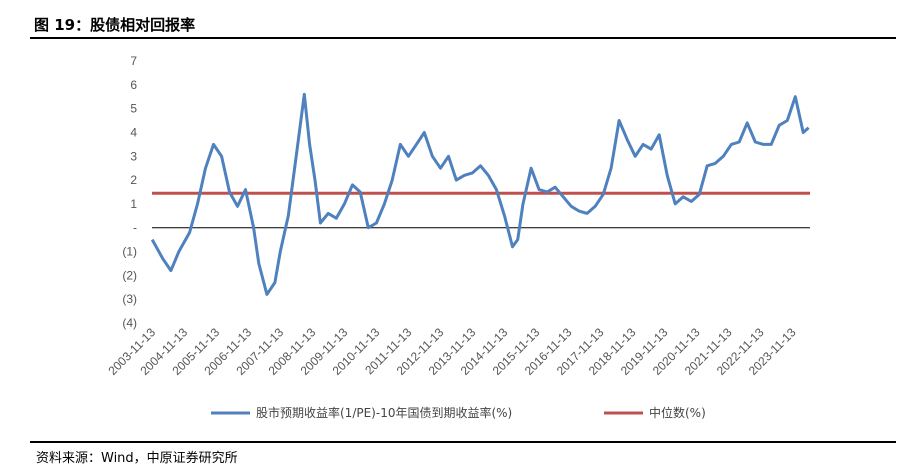 The image size is (904, 467). What do you see at coordinates (129, 323) in the screenshot?
I see `y-tick-label: (4)` at bounding box center [129, 323].